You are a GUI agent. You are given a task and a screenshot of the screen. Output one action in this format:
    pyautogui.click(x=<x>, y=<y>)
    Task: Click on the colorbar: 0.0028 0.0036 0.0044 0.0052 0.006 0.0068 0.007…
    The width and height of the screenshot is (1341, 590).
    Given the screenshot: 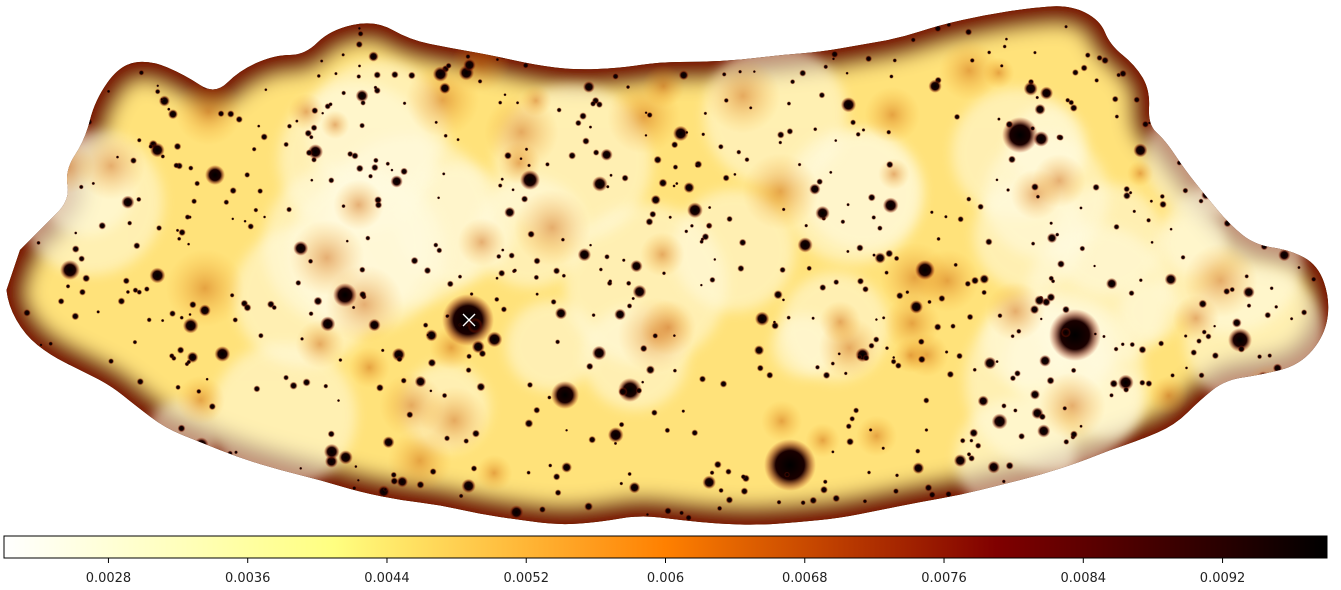 What is the action you would take?
    pyautogui.click(x=665, y=562)
    